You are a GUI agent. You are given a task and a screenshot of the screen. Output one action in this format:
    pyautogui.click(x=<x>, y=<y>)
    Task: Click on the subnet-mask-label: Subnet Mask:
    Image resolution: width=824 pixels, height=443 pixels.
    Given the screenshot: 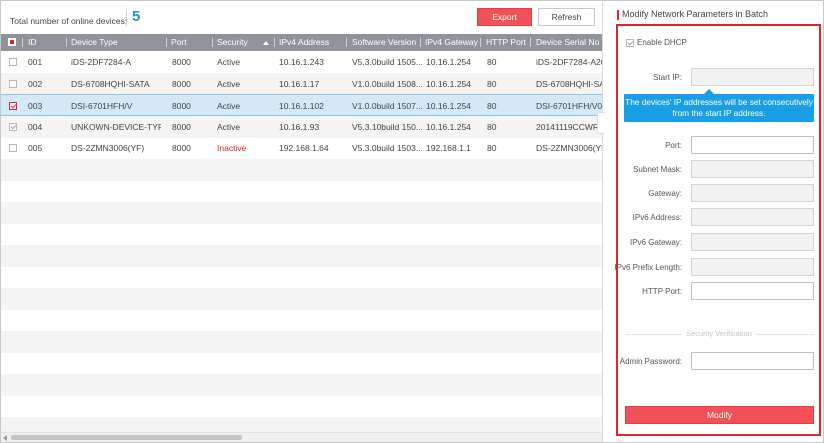 What is the action you would take?
    pyautogui.click(x=657, y=169)
    